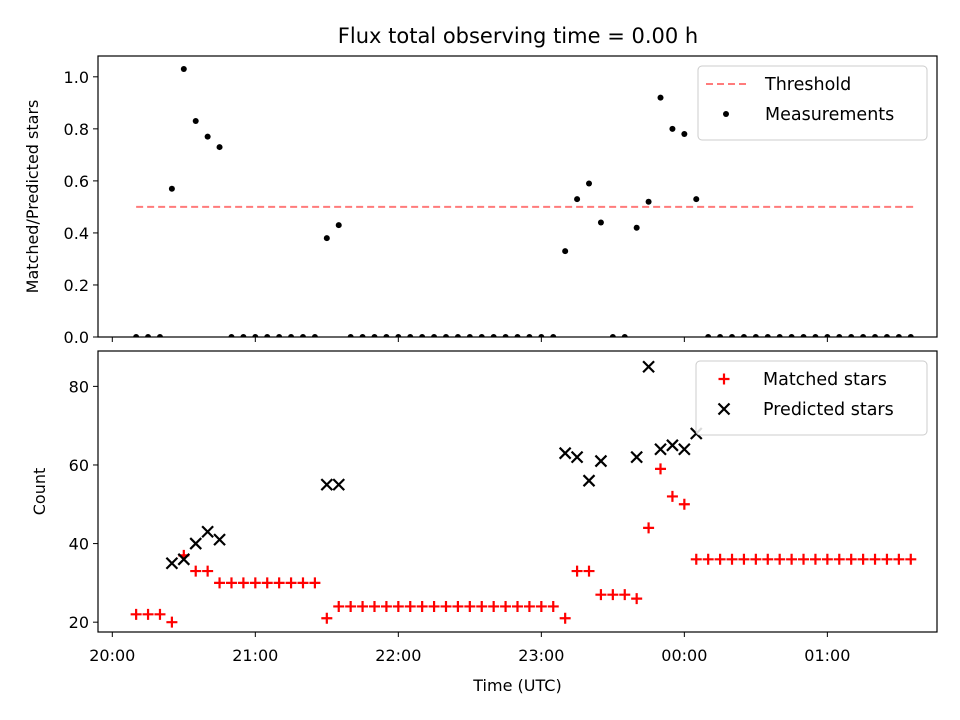 This screenshot has width=960, height=720. What do you see at coordinates (76, 233) in the screenshot?
I see `y-tick-label: 0.4` at bounding box center [76, 233].